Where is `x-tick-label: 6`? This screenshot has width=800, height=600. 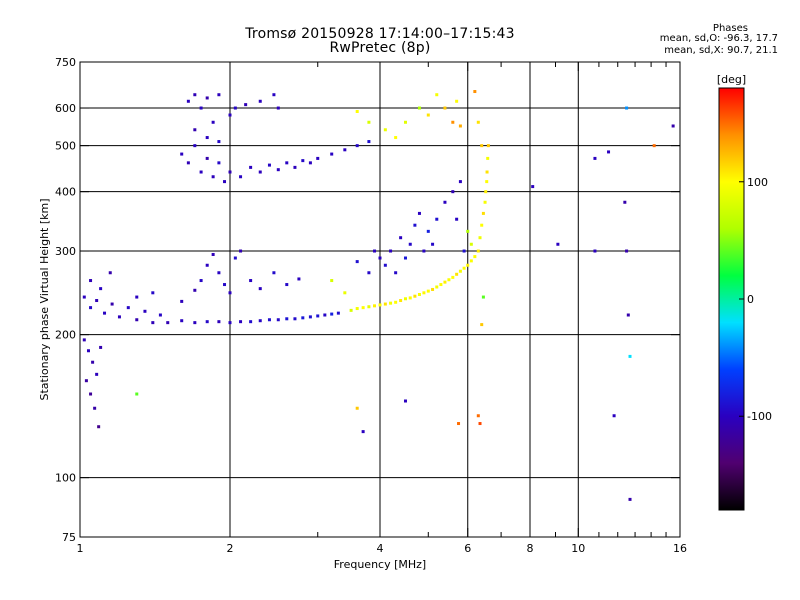
x-tick-label: 6 is located at coordinates (467, 548).